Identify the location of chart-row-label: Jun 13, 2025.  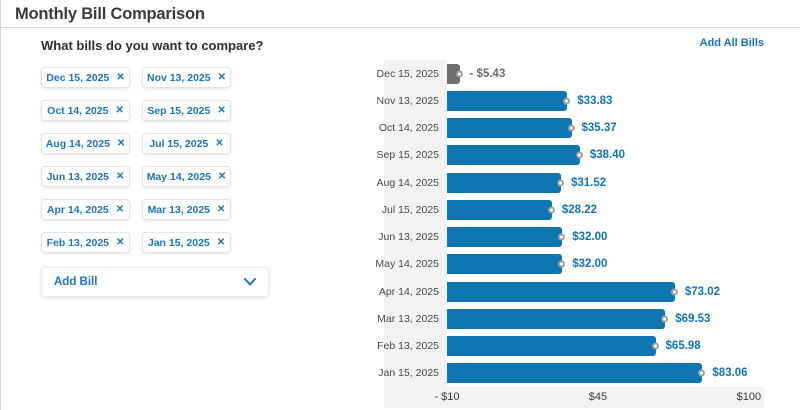
(412, 237).